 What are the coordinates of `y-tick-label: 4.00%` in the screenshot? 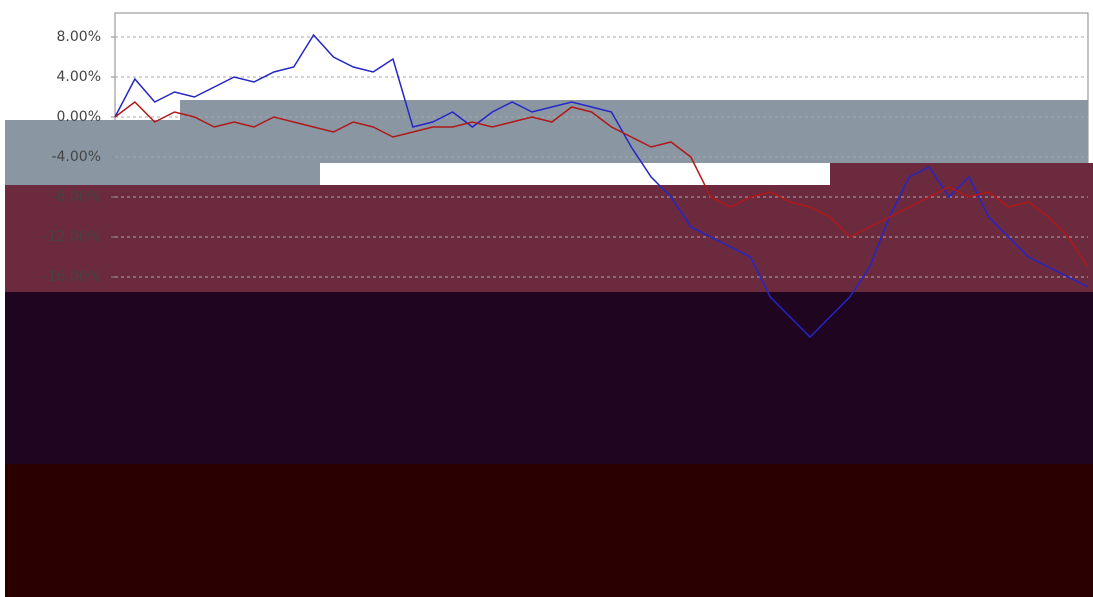 It's located at (79, 77).